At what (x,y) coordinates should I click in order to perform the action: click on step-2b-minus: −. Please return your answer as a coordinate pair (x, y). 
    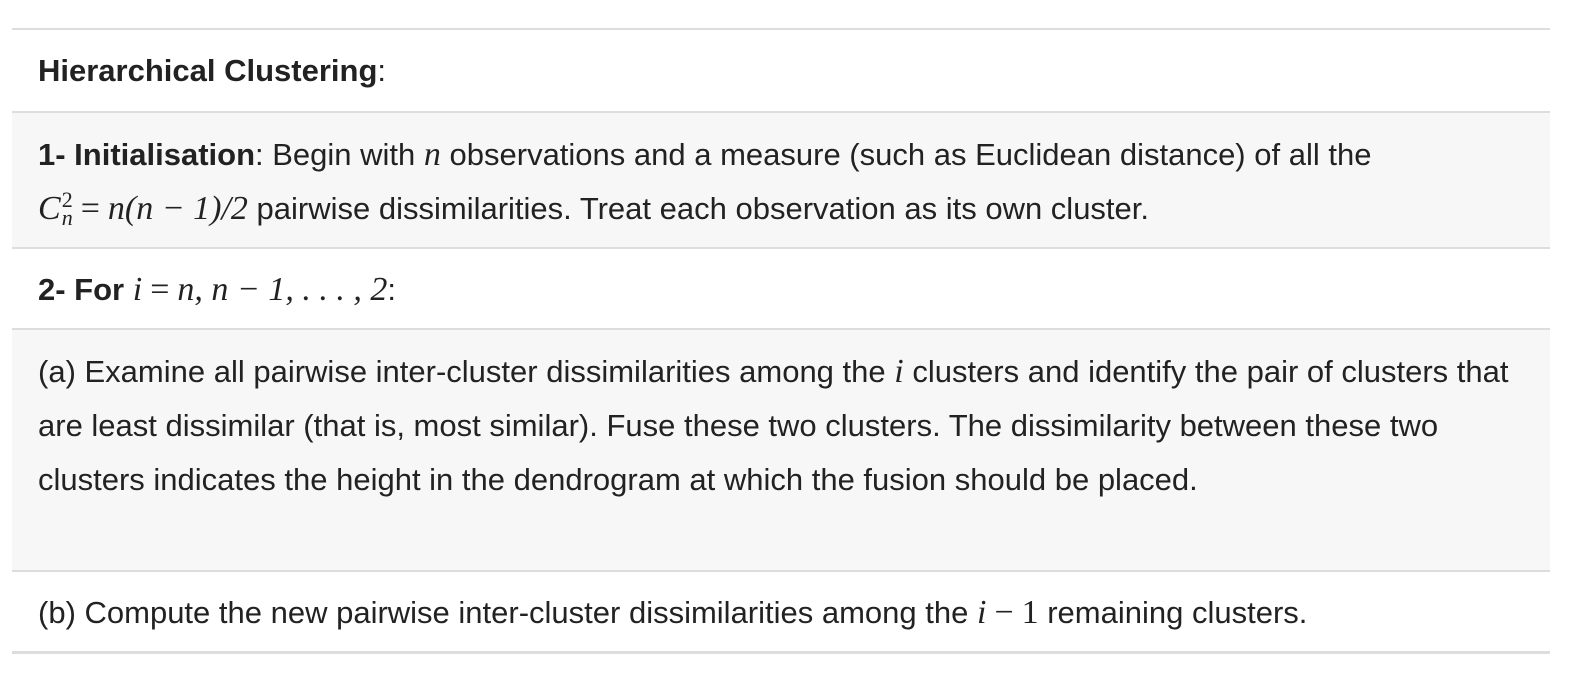
    Looking at the image, I should click on (1004, 612).